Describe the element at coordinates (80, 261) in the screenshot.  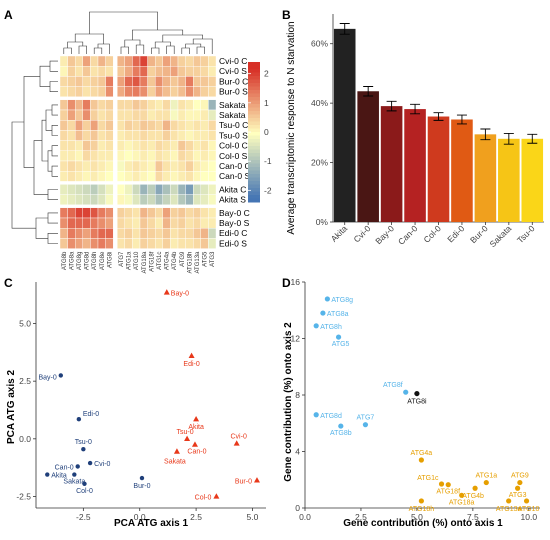
I see `heatmap-column-label: ATG8g` at that location.